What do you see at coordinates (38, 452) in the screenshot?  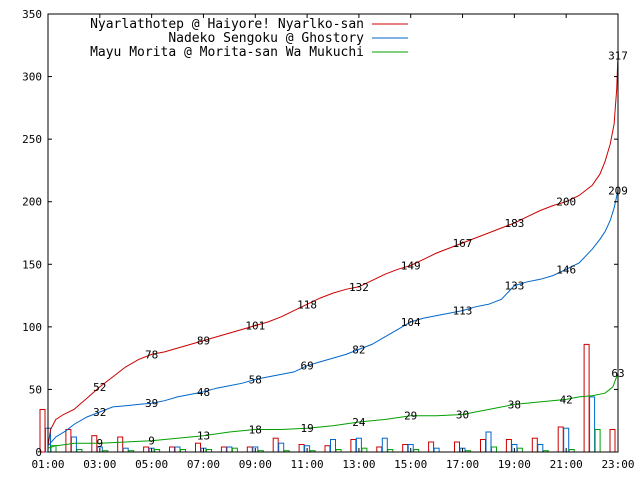 I see `y-tick-label: 0` at bounding box center [38, 452].